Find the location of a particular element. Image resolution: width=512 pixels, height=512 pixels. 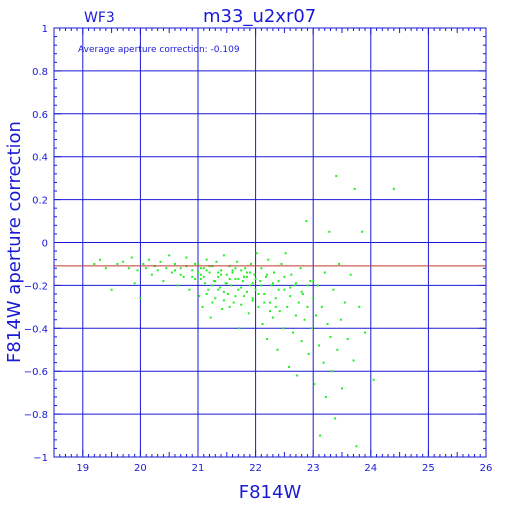

average-annotation: Average aperture correction: -0.109 is located at coordinates (159, 50).